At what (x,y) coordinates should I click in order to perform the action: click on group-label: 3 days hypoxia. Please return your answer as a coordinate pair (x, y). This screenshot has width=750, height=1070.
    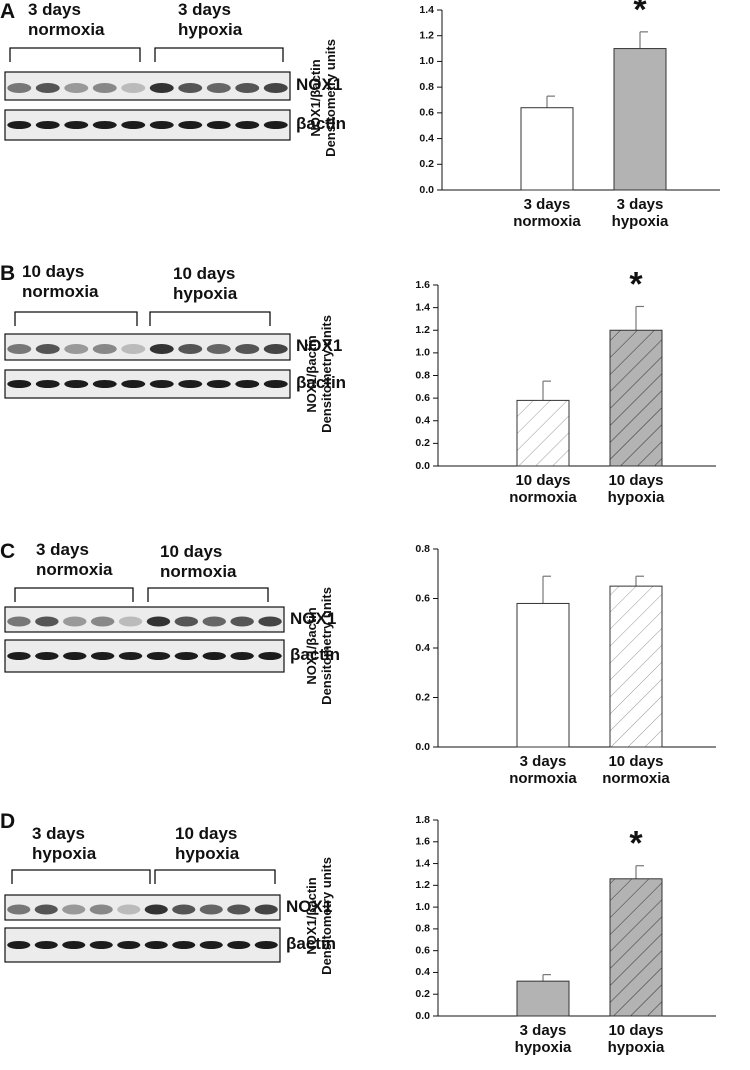
    Looking at the image, I should click on (210, 19).